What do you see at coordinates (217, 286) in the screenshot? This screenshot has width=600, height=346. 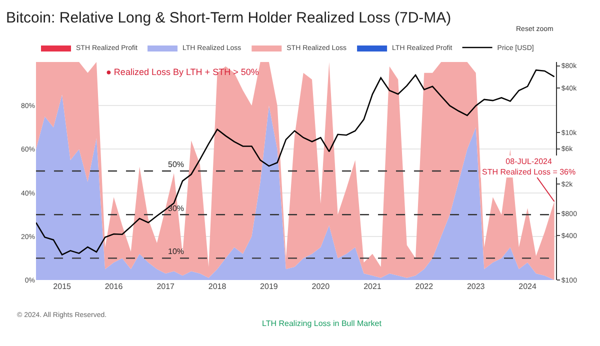 I see `x-tick-label: 2018` at bounding box center [217, 286].